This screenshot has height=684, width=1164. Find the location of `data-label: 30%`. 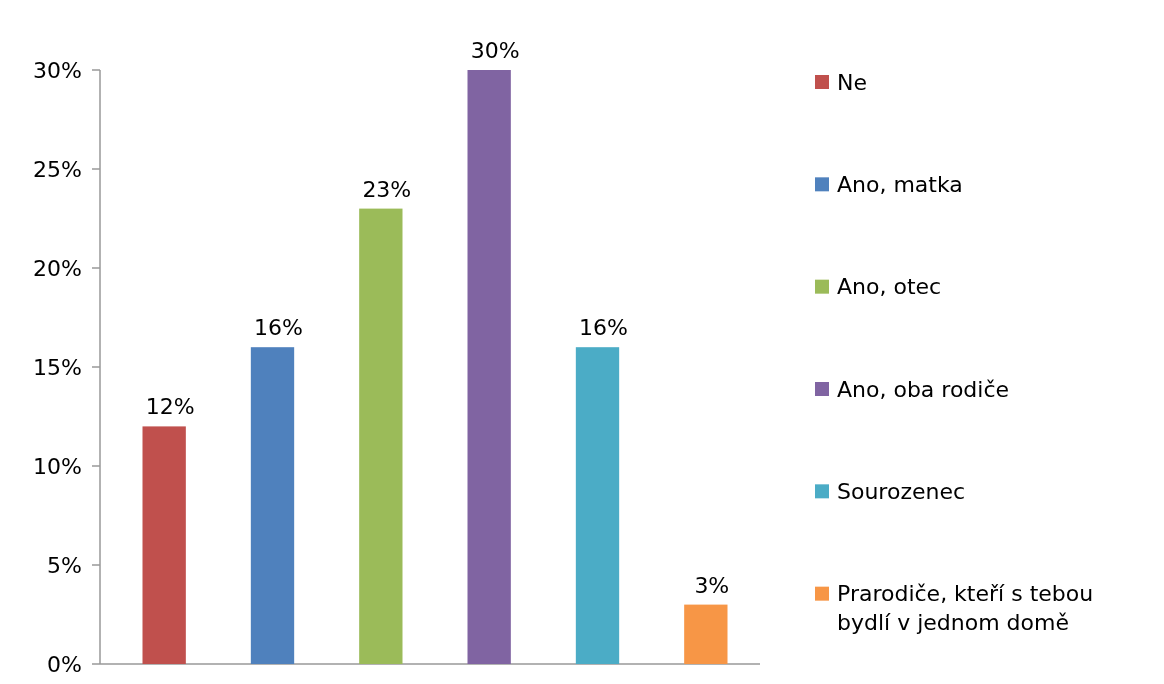

data-label: 30% is located at coordinates (495, 50).